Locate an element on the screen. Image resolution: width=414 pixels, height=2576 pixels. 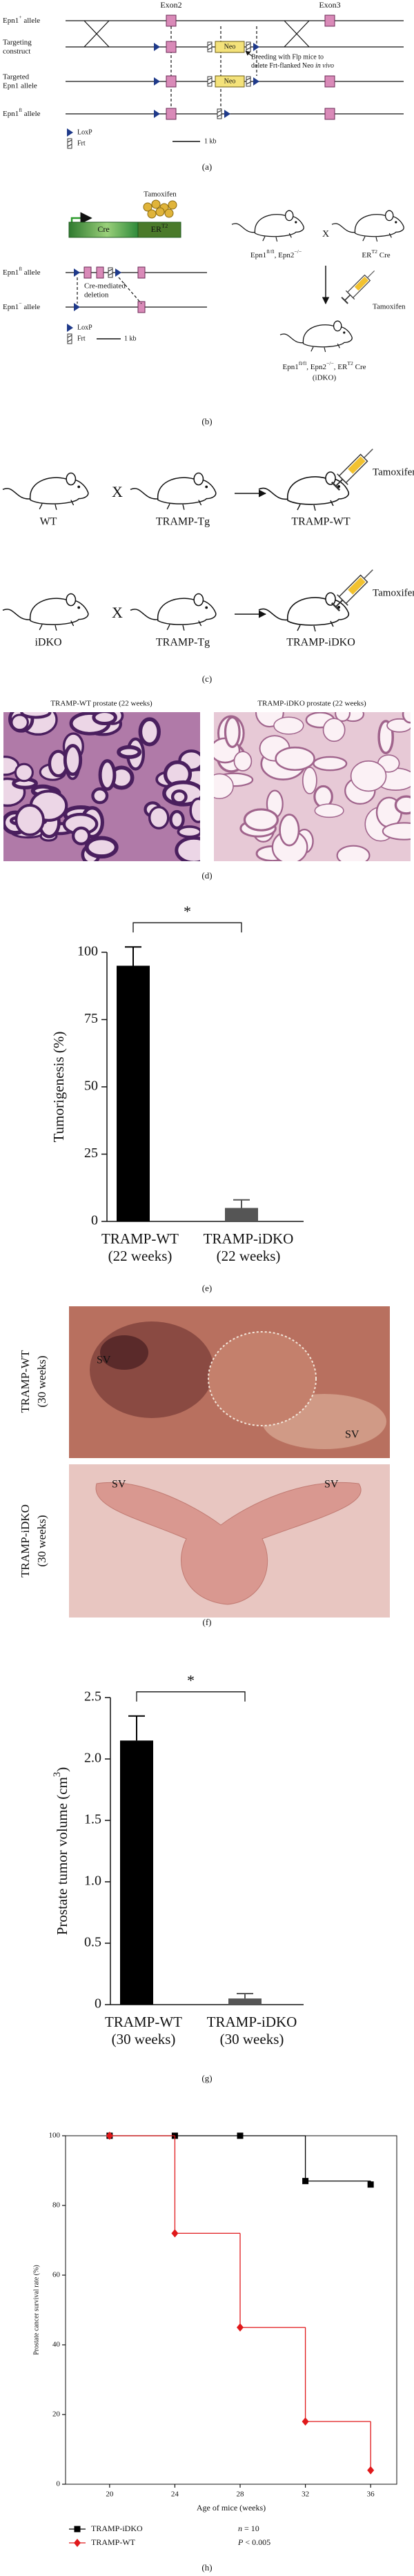
text-part: in vivo is located at coordinates (324, 66).